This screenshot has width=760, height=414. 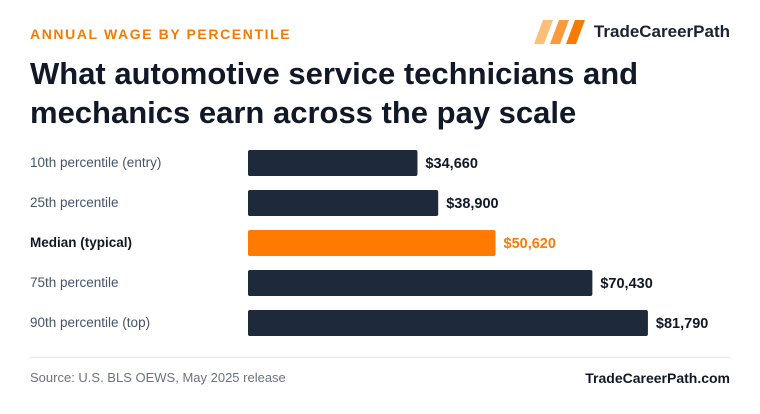 What do you see at coordinates (161, 34) in the screenshot?
I see `chart-eyebrow: ANNUAL WAGE BY PERCENTILE` at bounding box center [161, 34].